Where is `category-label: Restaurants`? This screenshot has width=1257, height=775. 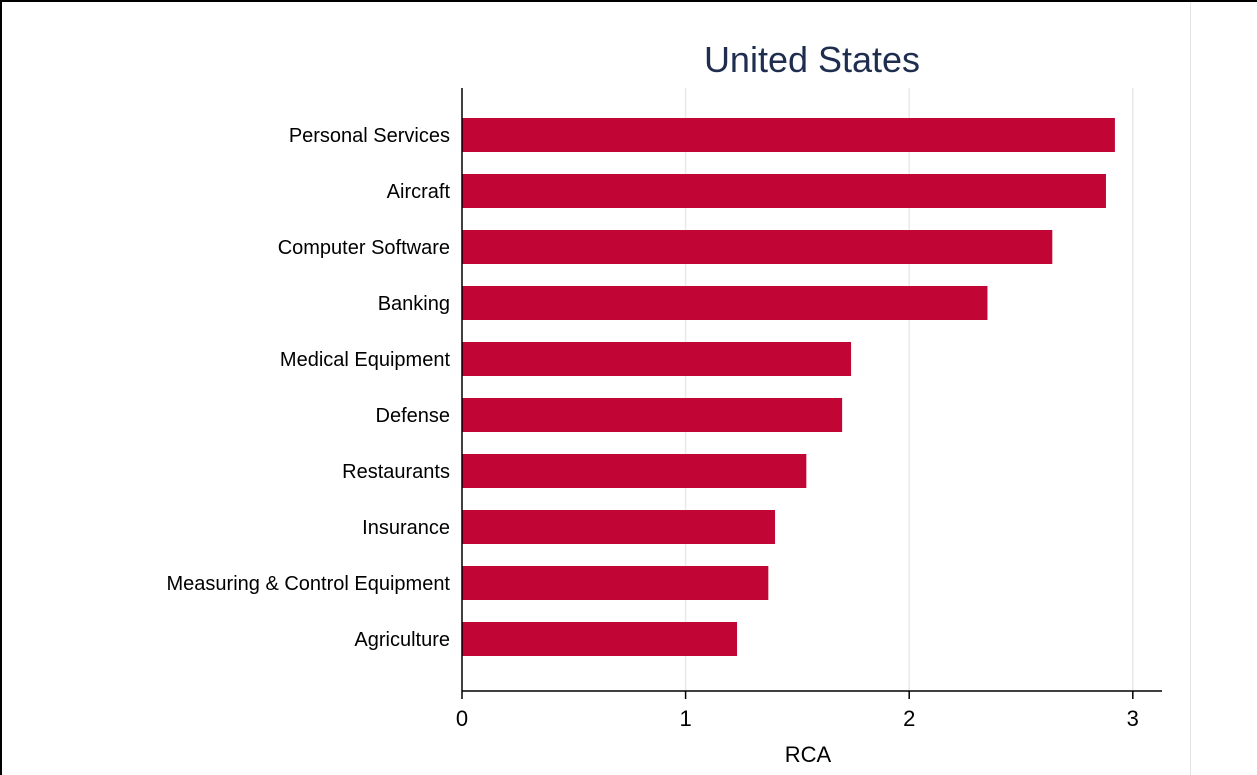
category-label: Restaurants is located at coordinates (396, 472).